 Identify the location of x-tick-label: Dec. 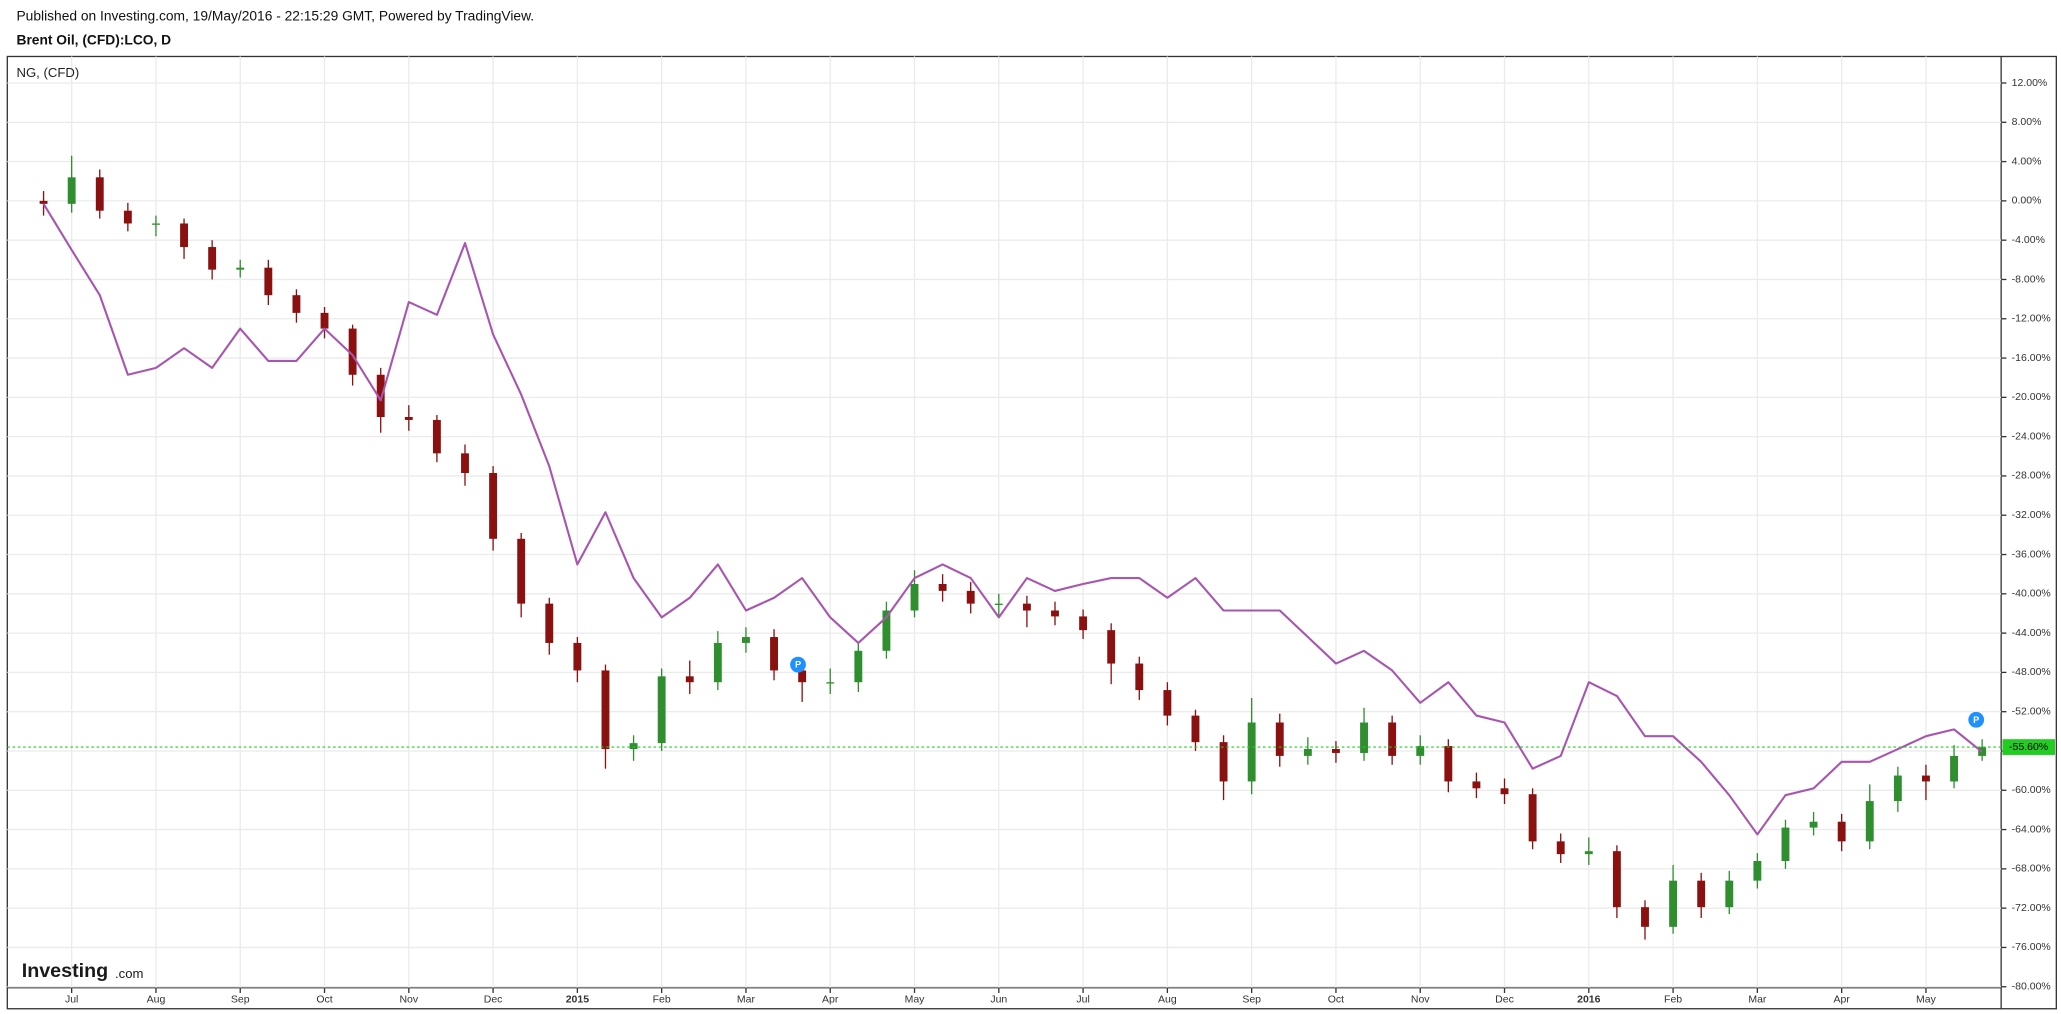
(1504, 999).